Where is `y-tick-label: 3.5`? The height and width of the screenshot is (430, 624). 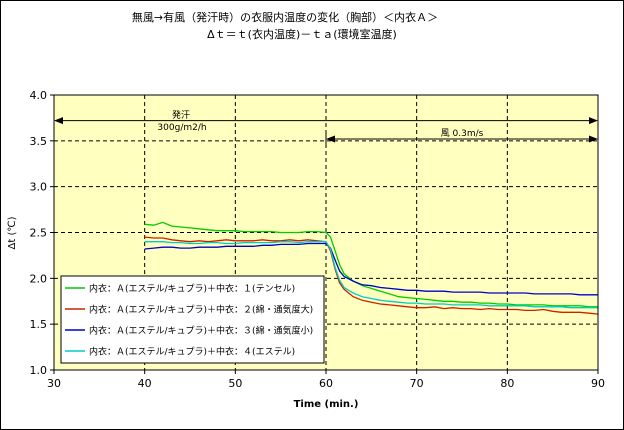
y-tick-label: 3.5 is located at coordinates (39, 141).